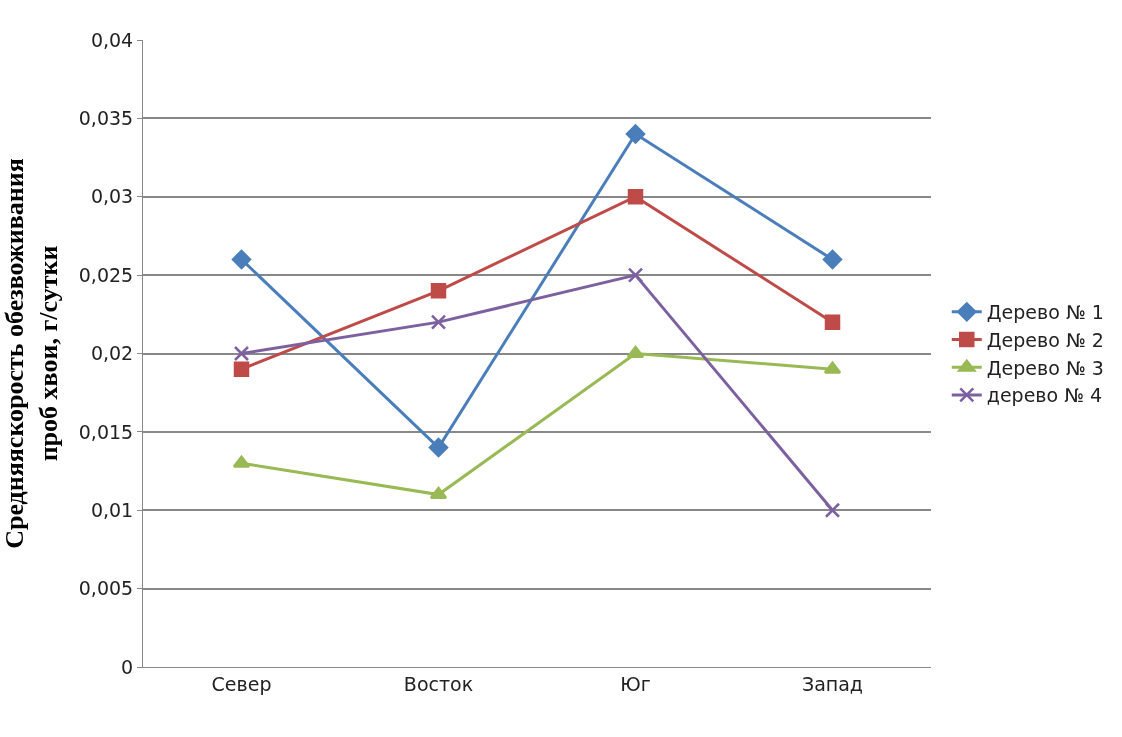  I want to click on y-tick-label: 0,015, so click(106, 431).